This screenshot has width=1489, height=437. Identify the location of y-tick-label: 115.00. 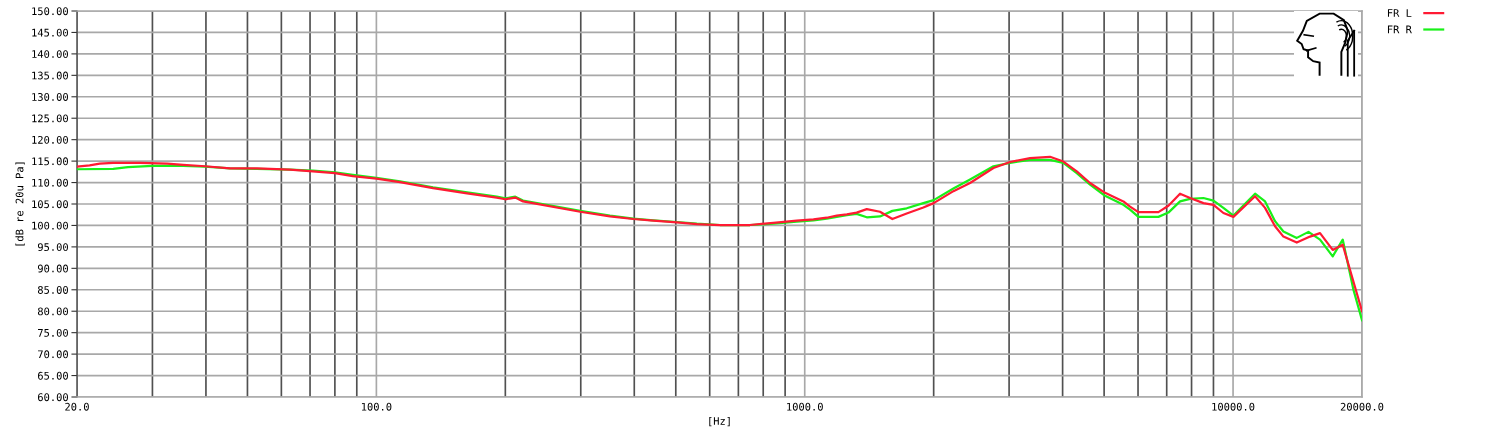
(50, 161).